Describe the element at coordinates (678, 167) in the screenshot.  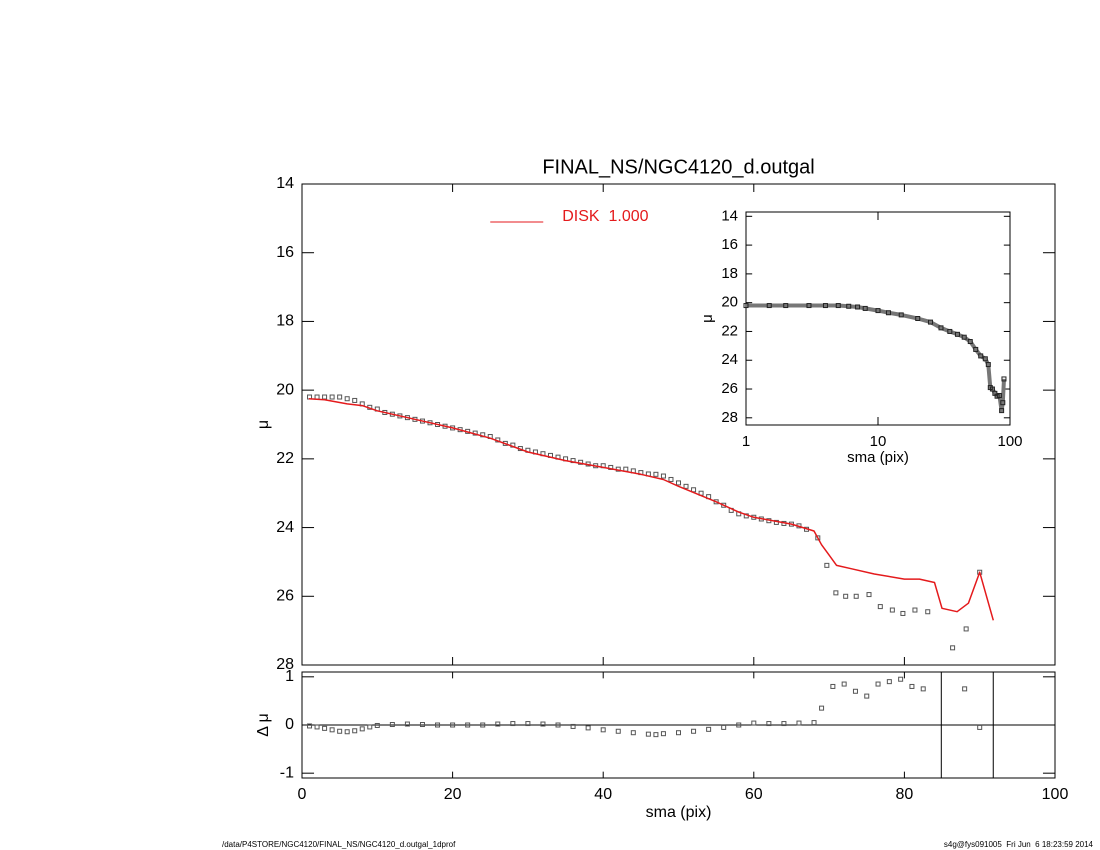
I see `chart-title: FINAL_NS/NGC4120_d.outgal` at that location.